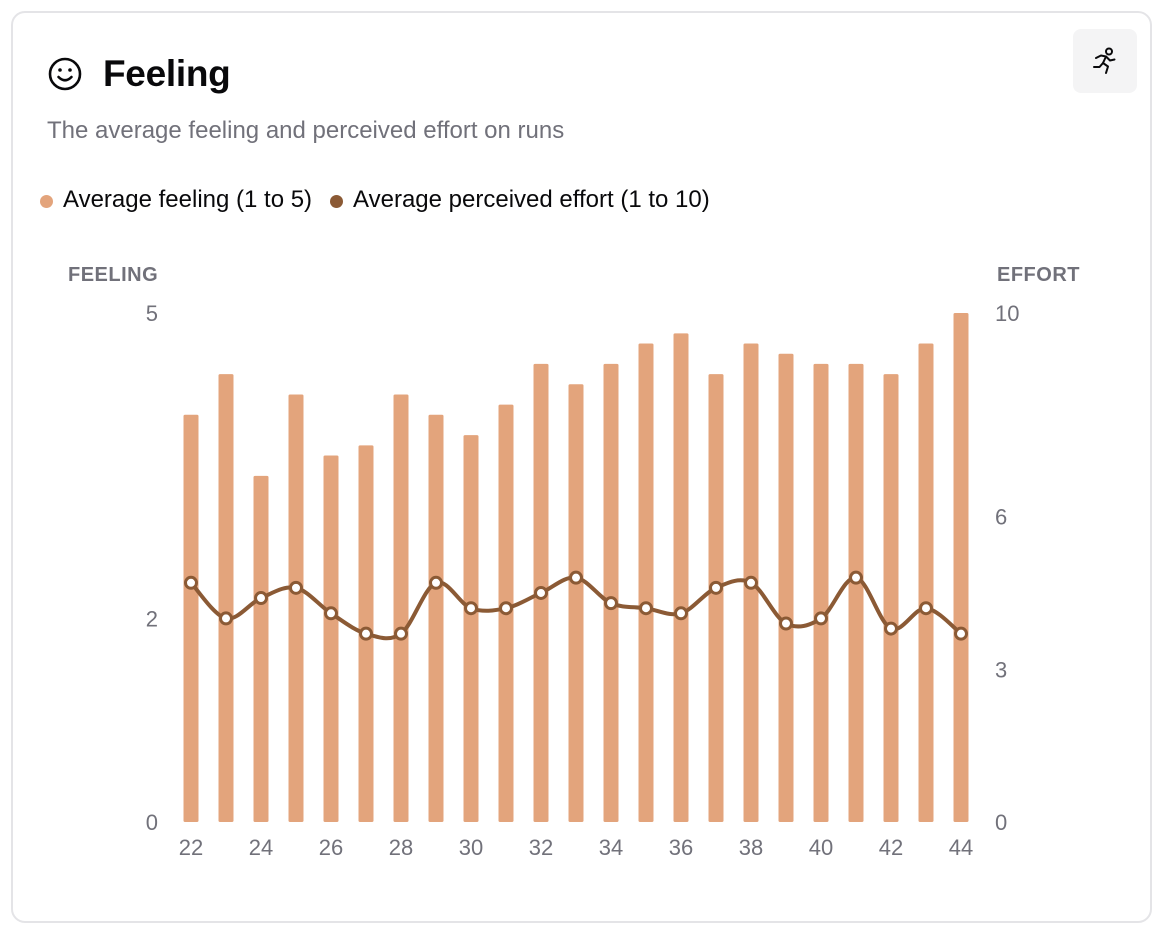 This screenshot has width=1168, height=926. What do you see at coordinates (261, 847) in the screenshot?
I see `x-axis-tick-label: 24` at bounding box center [261, 847].